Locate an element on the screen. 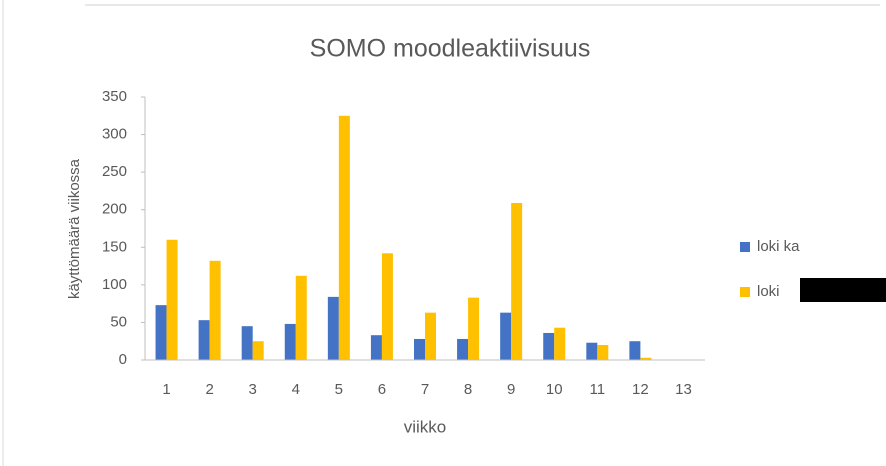 The image size is (886, 466). x-tick-label: 6 is located at coordinates (382, 389).